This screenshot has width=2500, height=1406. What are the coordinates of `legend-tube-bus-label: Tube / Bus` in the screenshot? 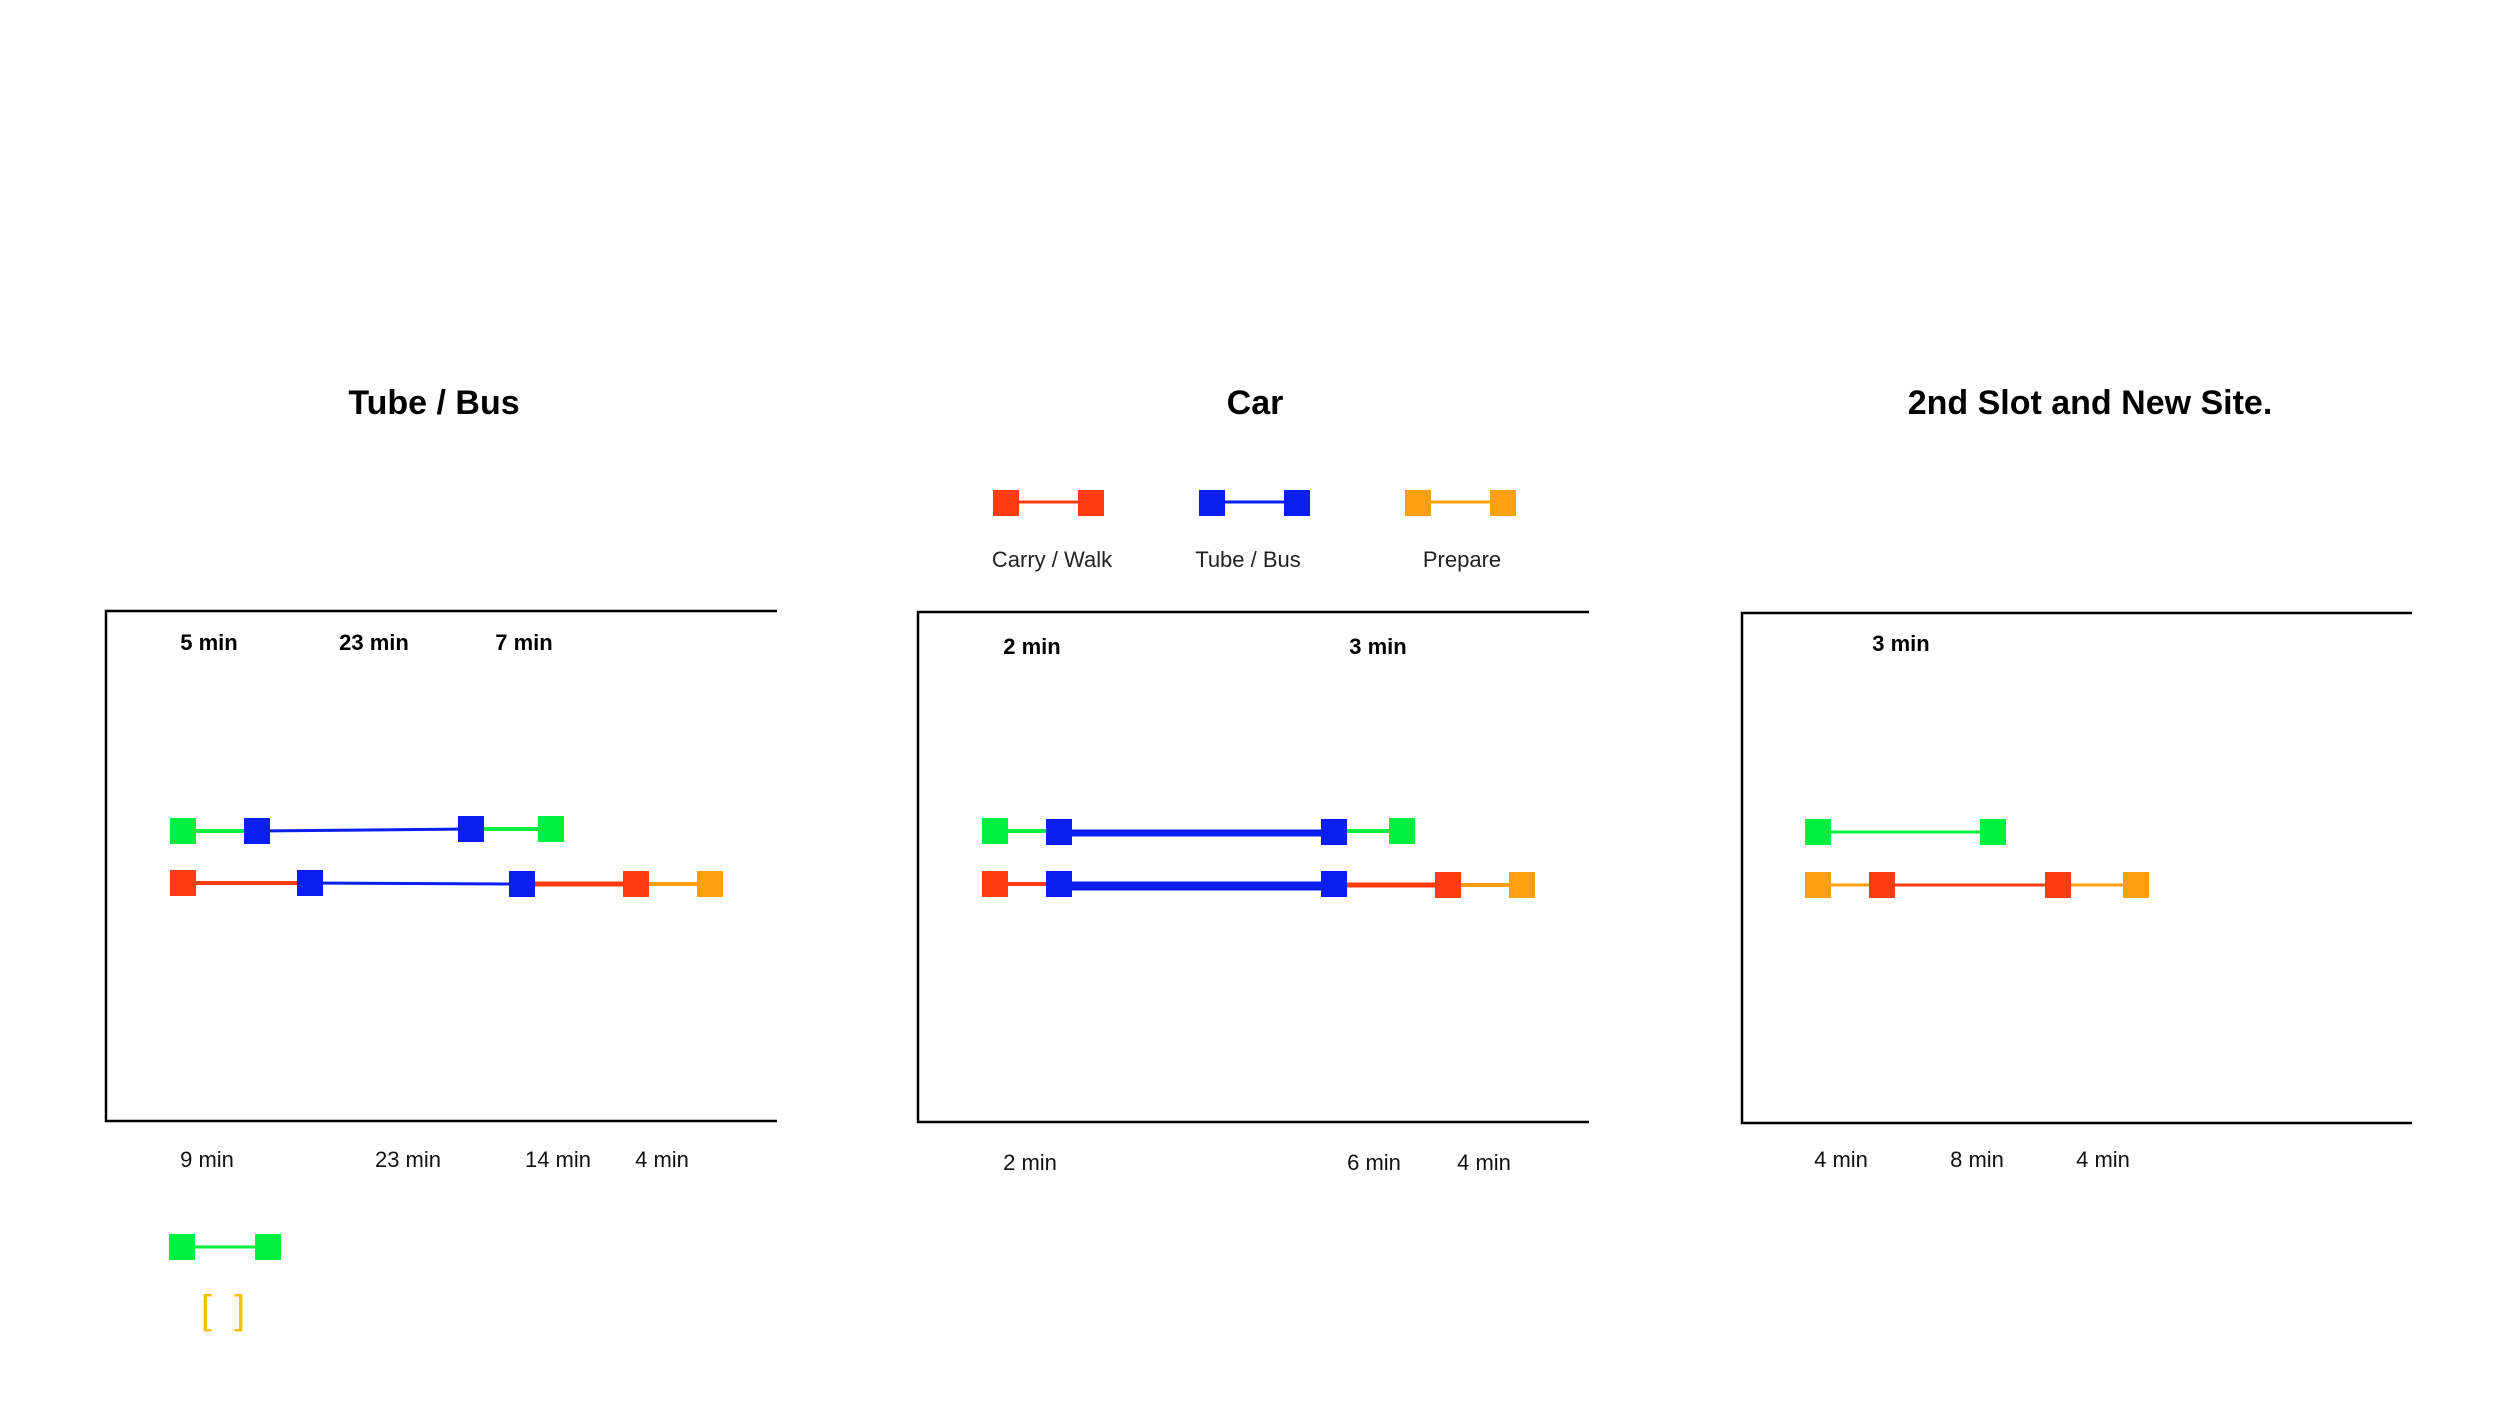 It's located at (1248, 559).